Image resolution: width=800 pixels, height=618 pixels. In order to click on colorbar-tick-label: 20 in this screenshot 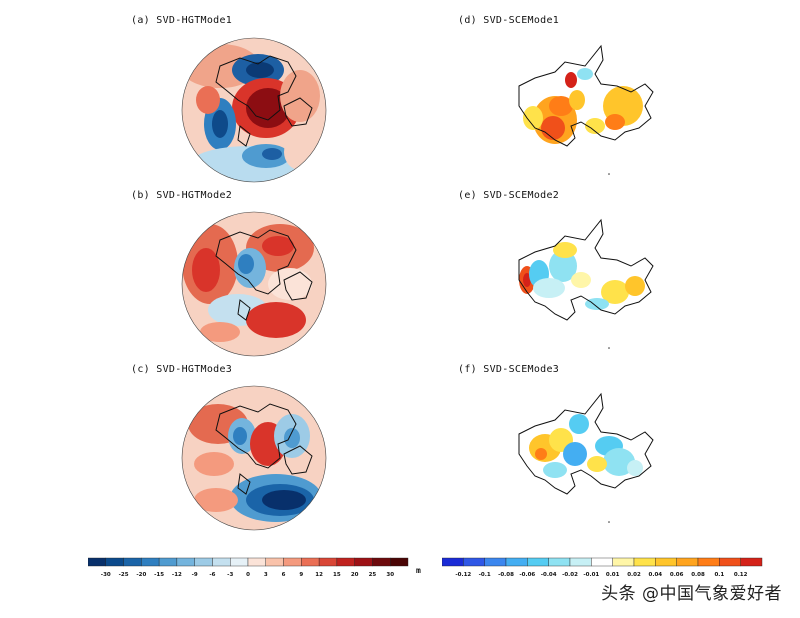, I will do `click(355, 575)`.